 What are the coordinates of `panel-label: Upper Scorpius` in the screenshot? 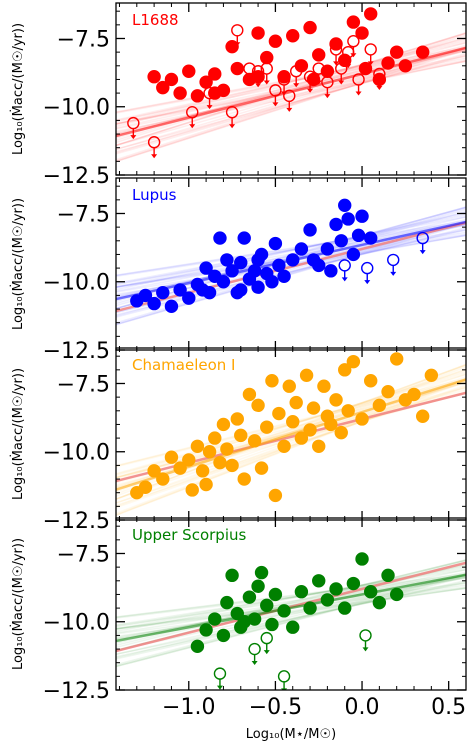 It's located at (189, 535).